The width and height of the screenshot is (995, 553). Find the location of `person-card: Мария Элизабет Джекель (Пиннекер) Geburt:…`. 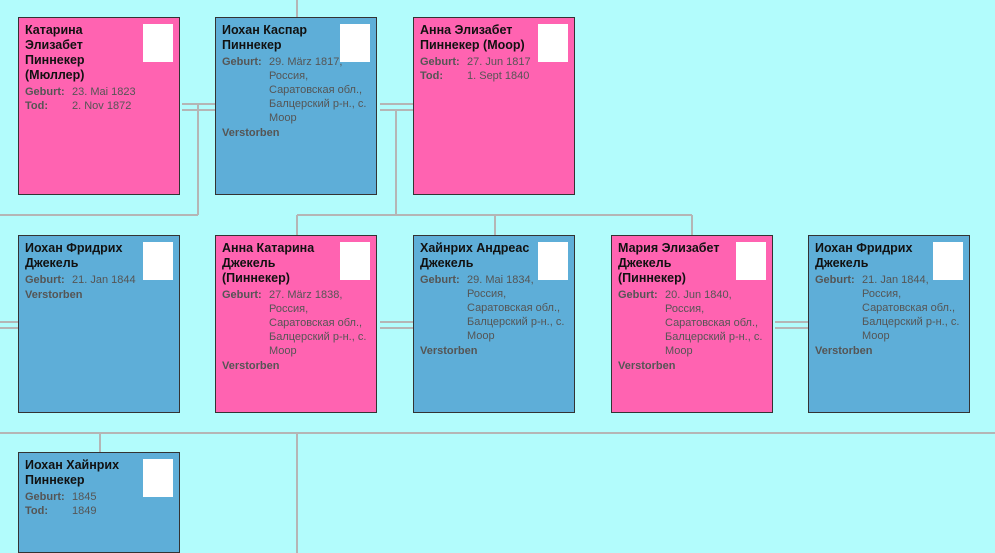

person-card: Мария Элизабет Джекель (Пиннекер) Geburt:… is located at coordinates (692, 324).